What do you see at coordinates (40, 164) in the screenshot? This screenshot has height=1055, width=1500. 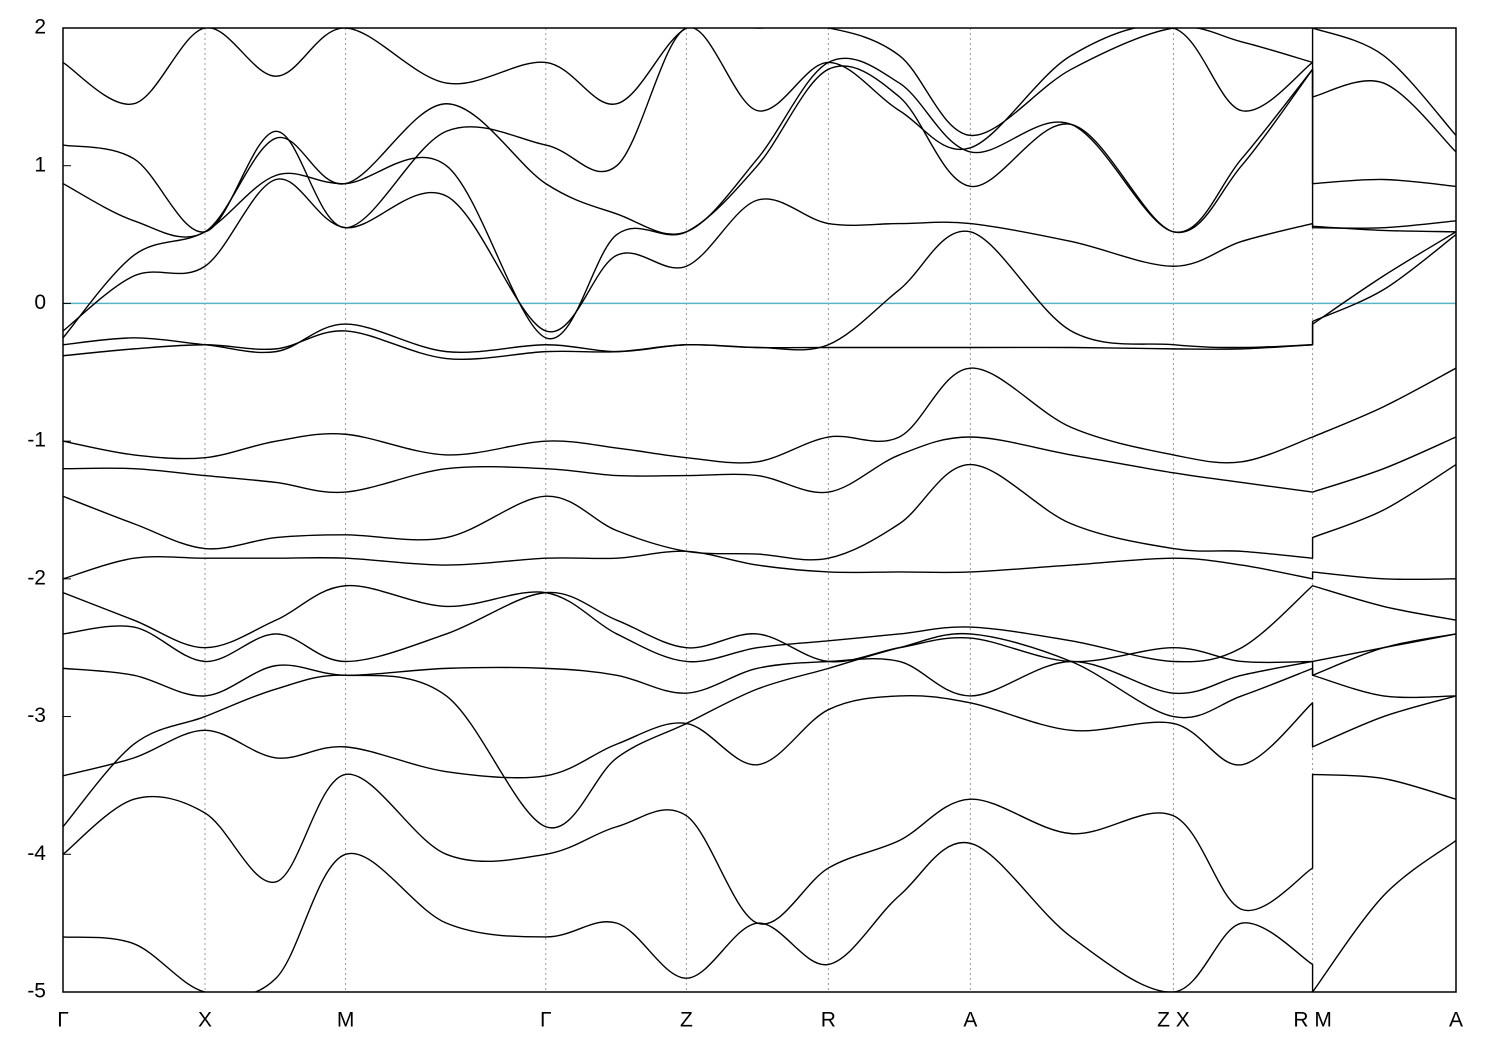 I see `y-tick-label: 1` at bounding box center [40, 164].